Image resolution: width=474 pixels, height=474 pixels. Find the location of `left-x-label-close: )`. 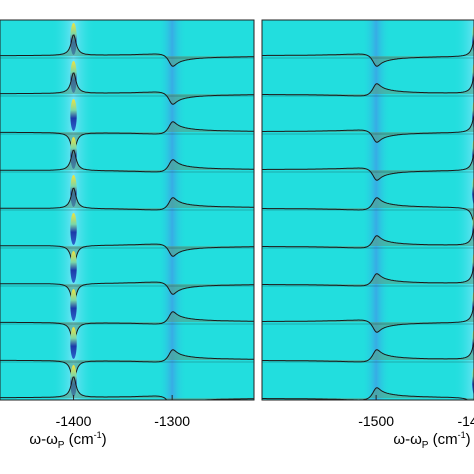

left-x-label-close: ) is located at coordinates (104, 439).